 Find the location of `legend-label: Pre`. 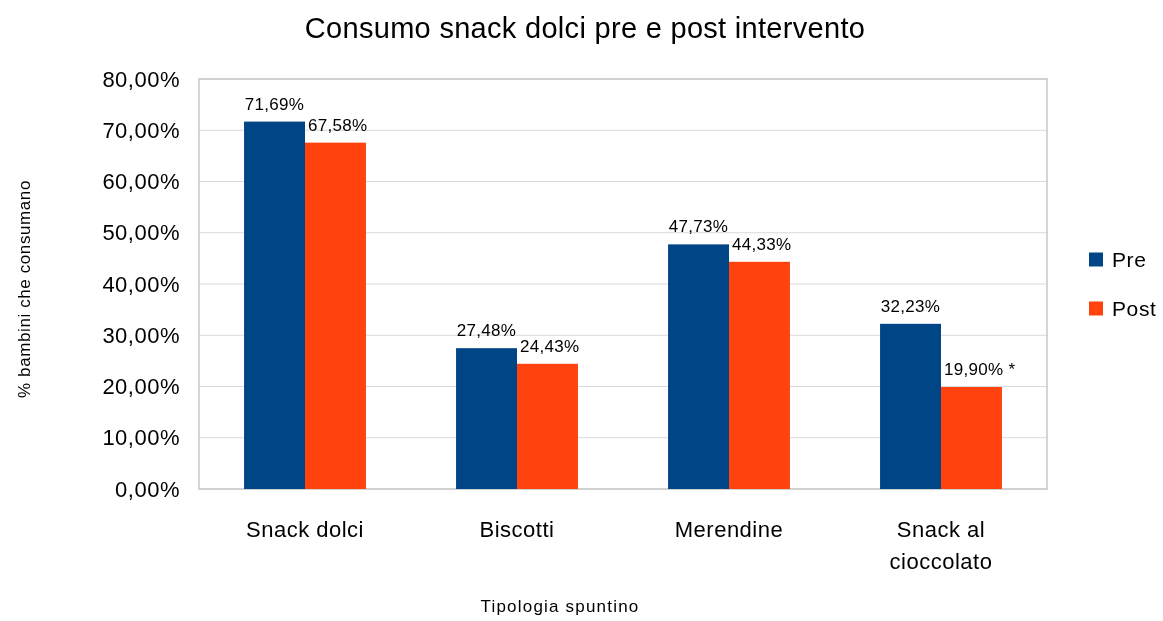

legend-label: Pre is located at coordinates (1129, 259).